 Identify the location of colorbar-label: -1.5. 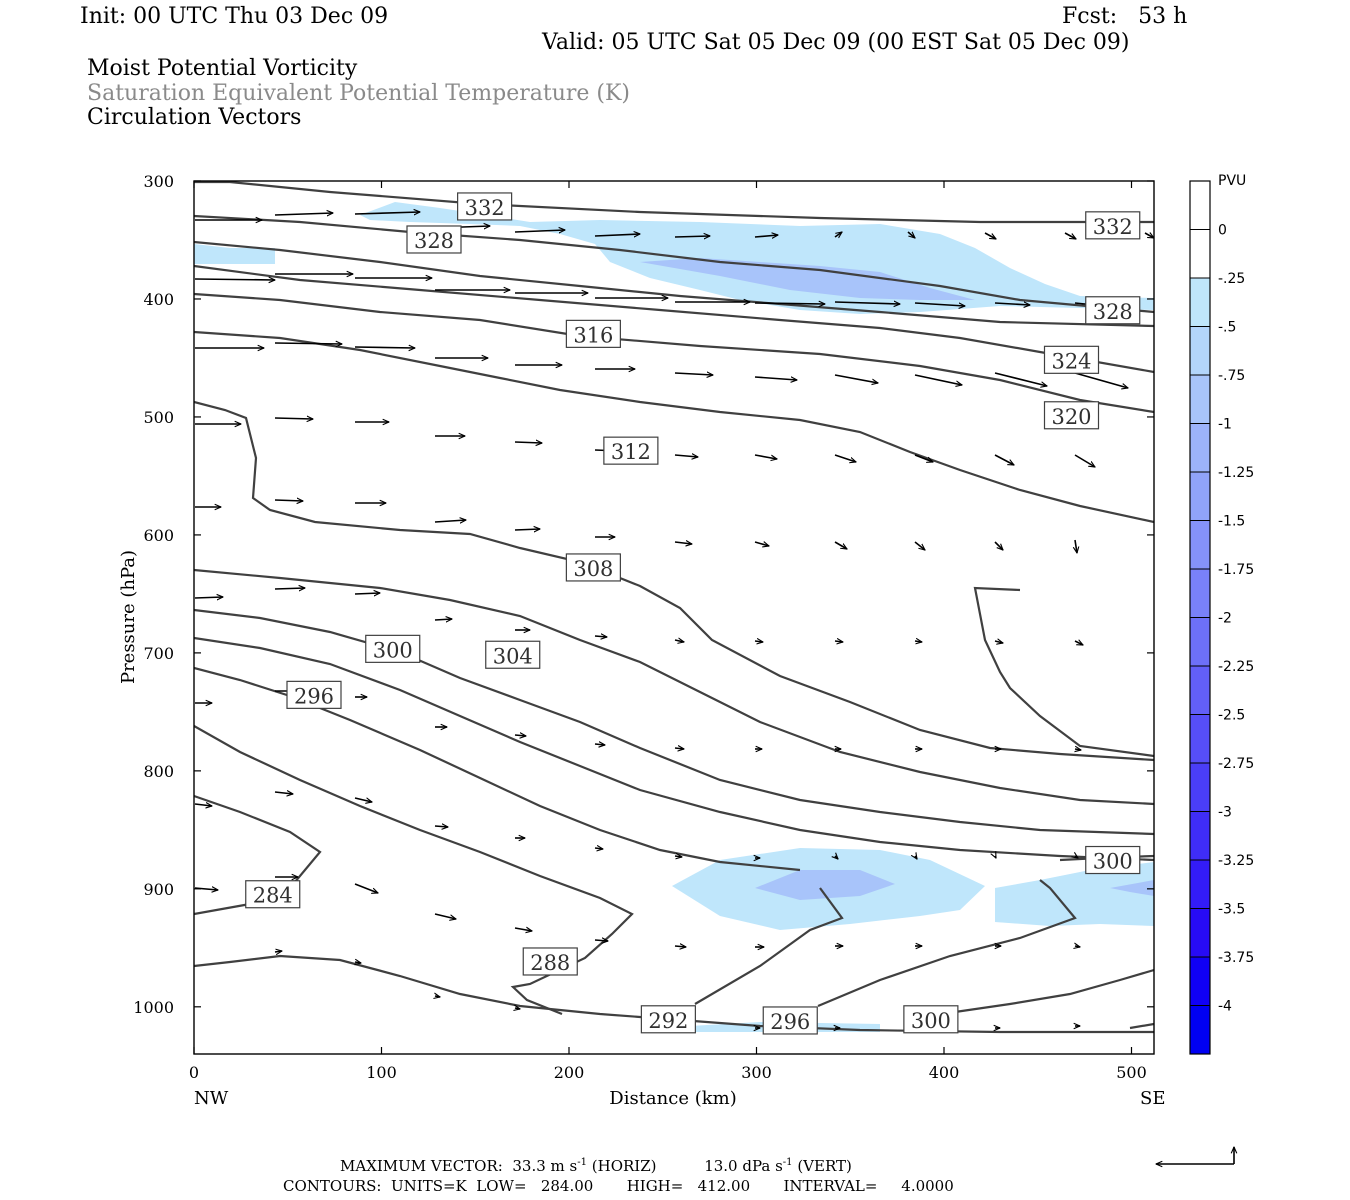
(1231, 522).